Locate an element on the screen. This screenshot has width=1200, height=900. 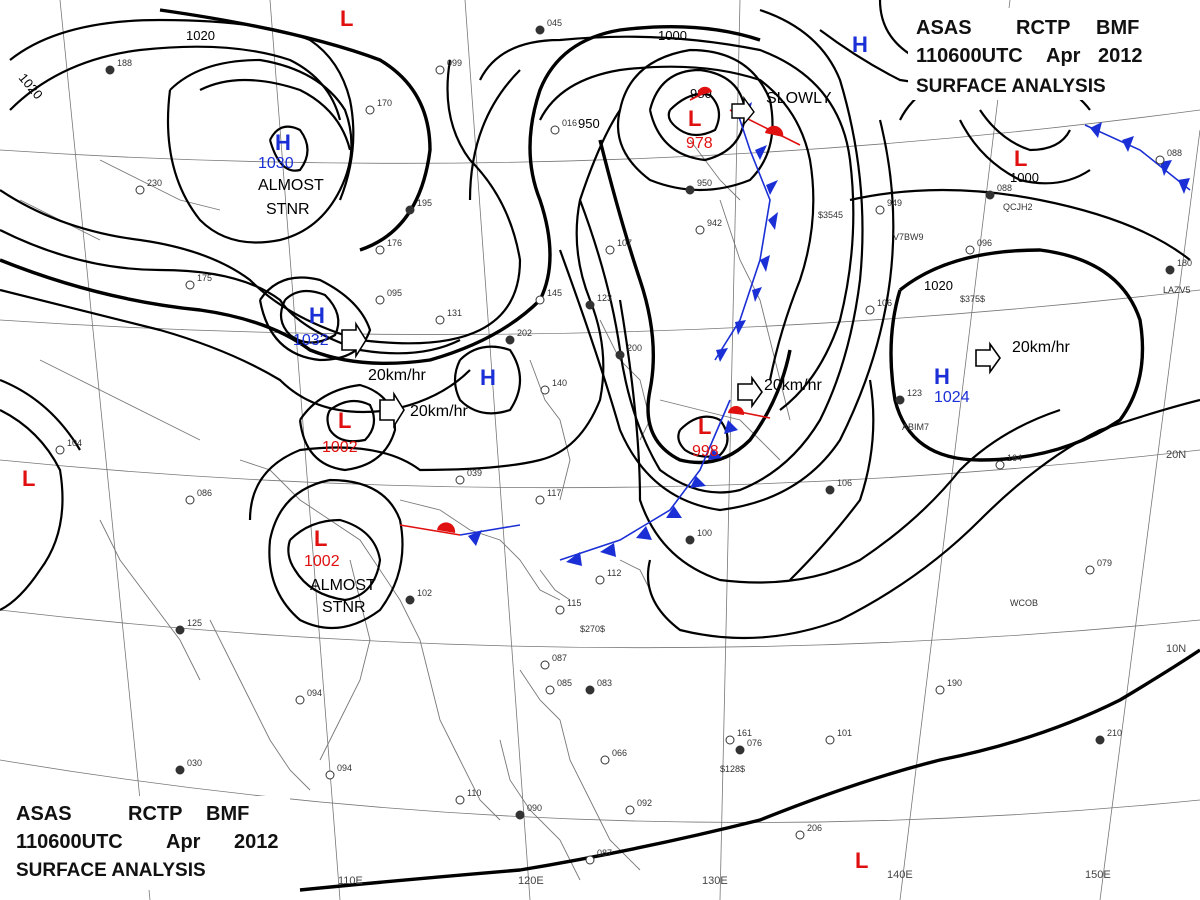
station-id: QCJH2 is located at coordinates (1018, 207).